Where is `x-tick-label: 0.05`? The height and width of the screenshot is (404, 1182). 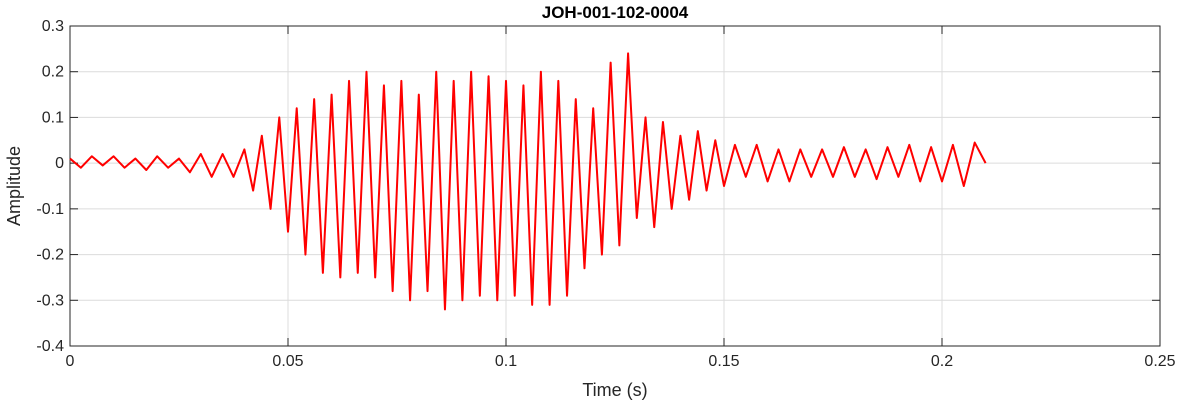 x-tick-label: 0.05 is located at coordinates (287, 361).